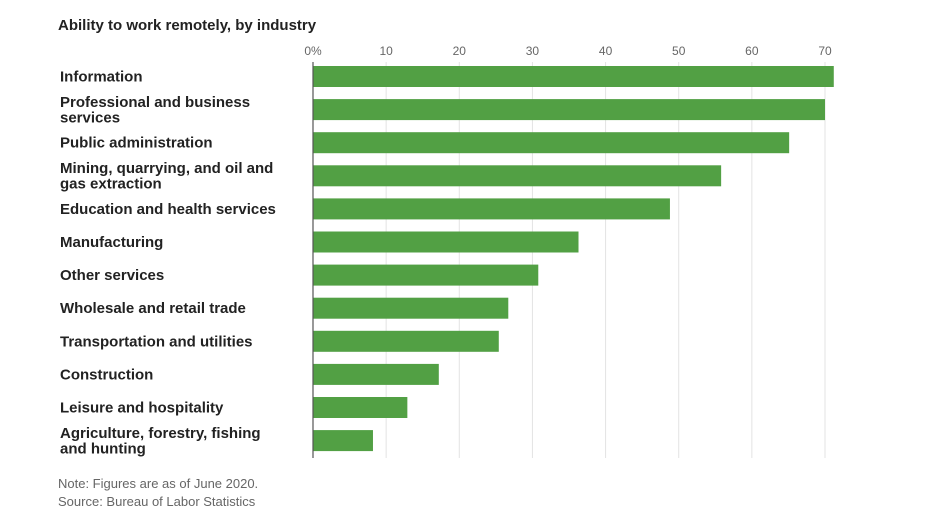 This screenshot has width=931, height=523. Describe the element at coordinates (106, 374) in the screenshot. I see `category-label: Construction` at that location.